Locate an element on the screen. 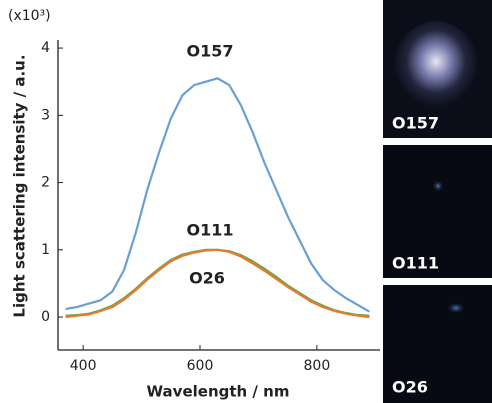  y-unit-label: (x10³) is located at coordinates (29, 16).